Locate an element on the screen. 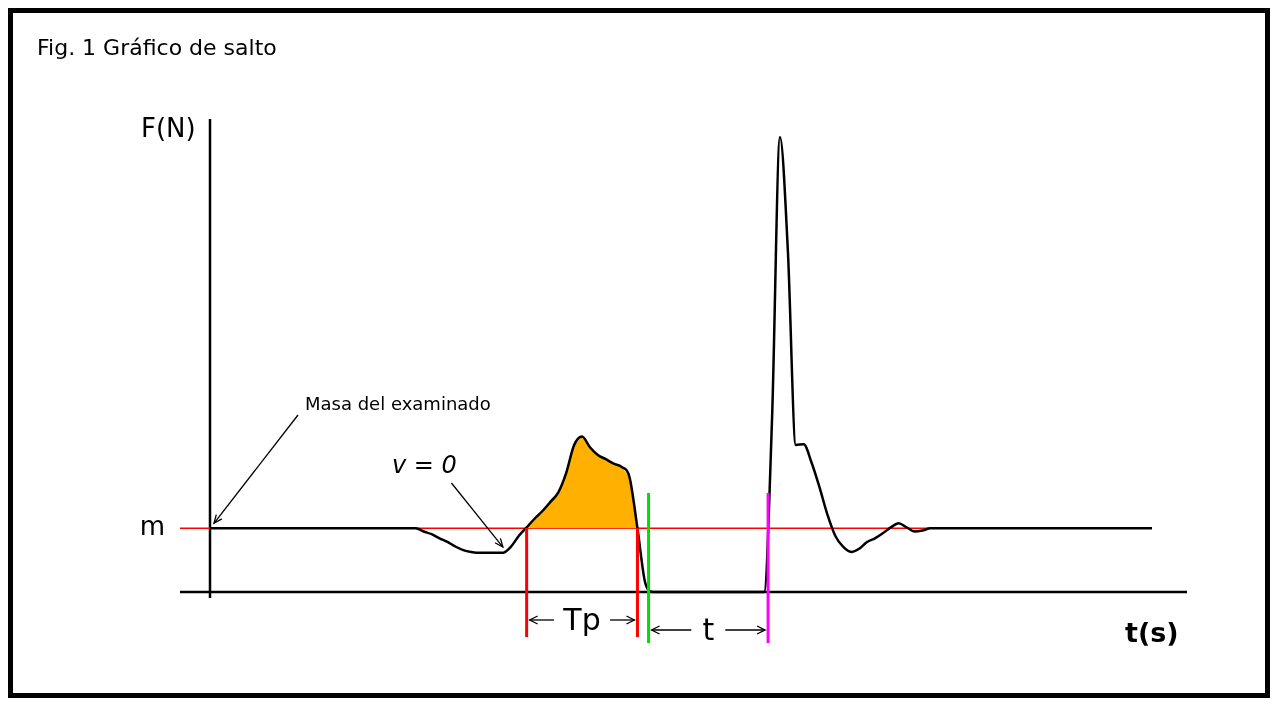 The height and width of the screenshot is (706, 1278). y-axis-title: F(N) is located at coordinates (168, 128).